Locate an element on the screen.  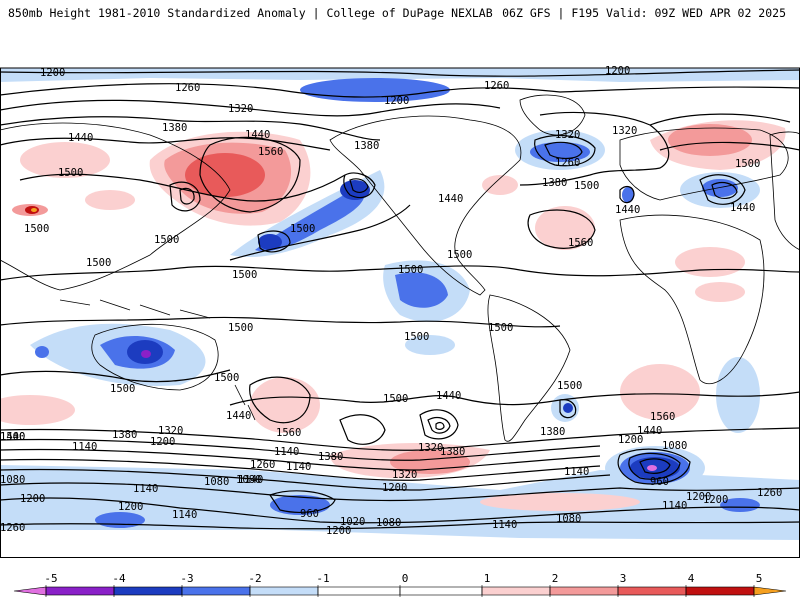
south-america-coast is located at coordinates (529, 368).